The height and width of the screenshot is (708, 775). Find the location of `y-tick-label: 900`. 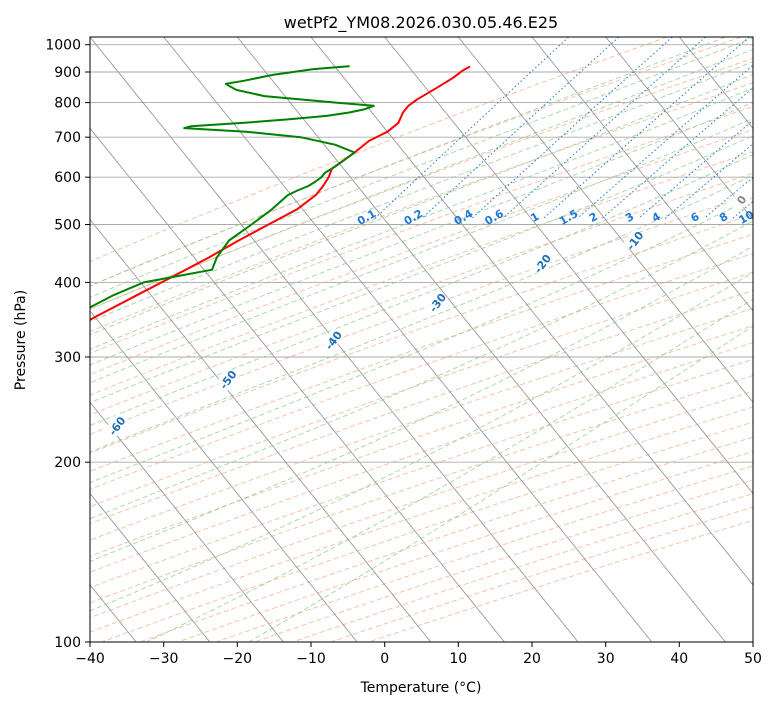

y-tick-label: 900 is located at coordinates (67, 73).